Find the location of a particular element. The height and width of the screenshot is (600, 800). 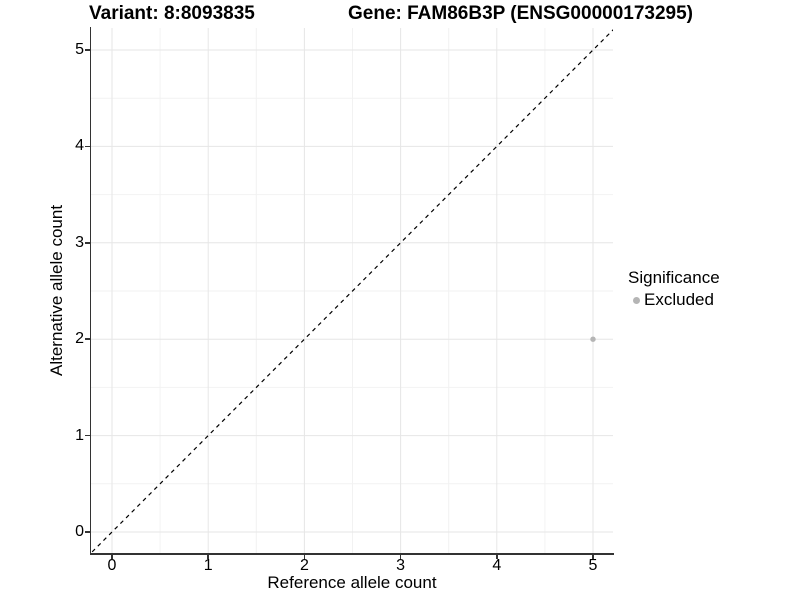

legend-title: Significance is located at coordinates (674, 277).